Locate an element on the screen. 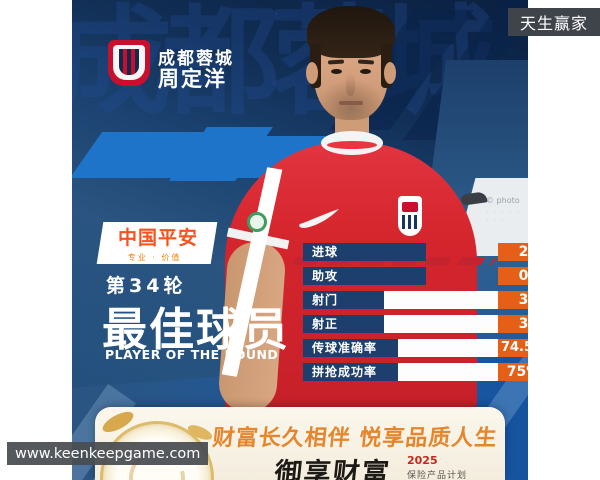 The image size is (600, 480). ad-year-mark: 2025 is located at coordinates (422, 460).